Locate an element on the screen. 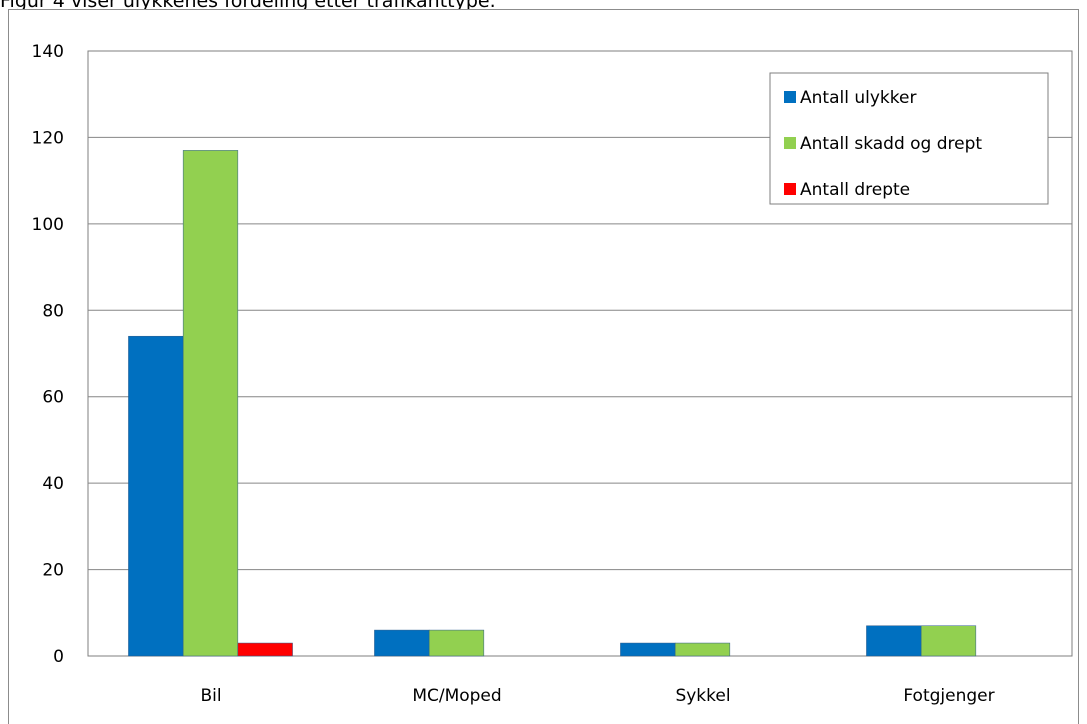 The height and width of the screenshot is (724, 1087). x-tick-label: Bil is located at coordinates (210, 696).